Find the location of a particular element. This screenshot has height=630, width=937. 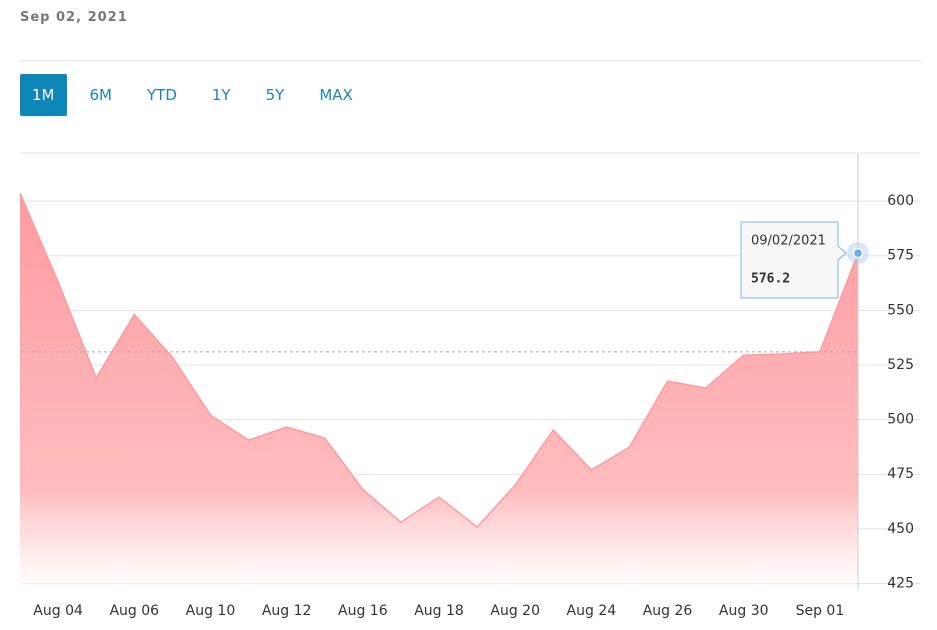

range-button: MAX is located at coordinates (336, 95).